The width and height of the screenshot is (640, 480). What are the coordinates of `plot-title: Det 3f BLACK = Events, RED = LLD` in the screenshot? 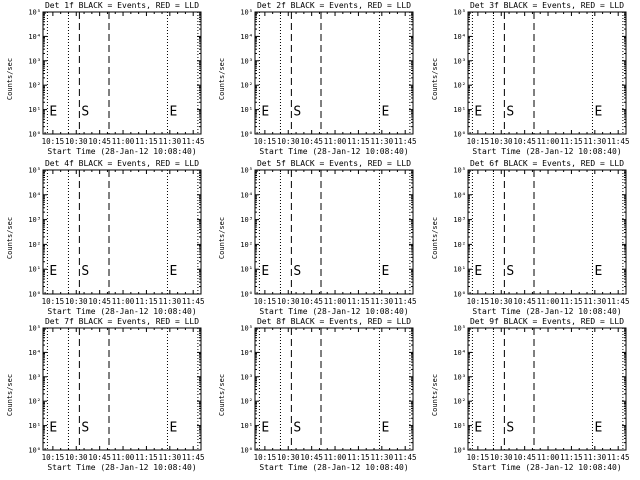 It's located at (547, 5).